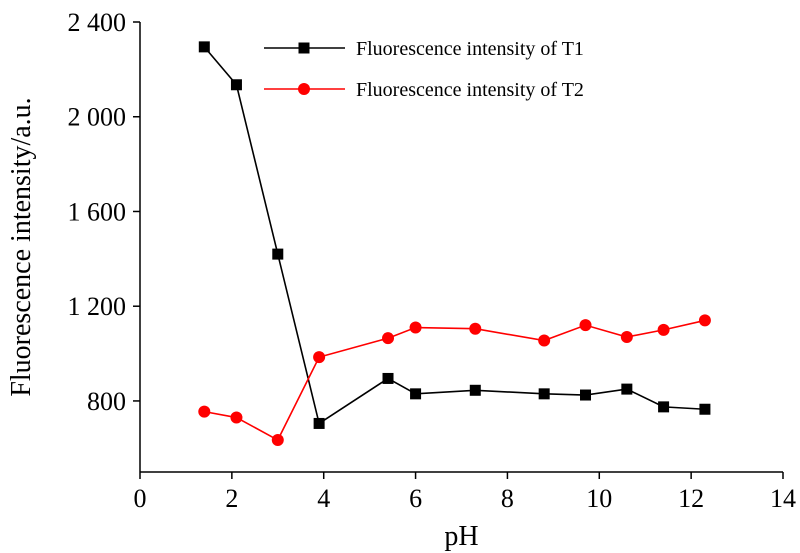  I want to click on y-tick-label: 800, so click(106, 401).